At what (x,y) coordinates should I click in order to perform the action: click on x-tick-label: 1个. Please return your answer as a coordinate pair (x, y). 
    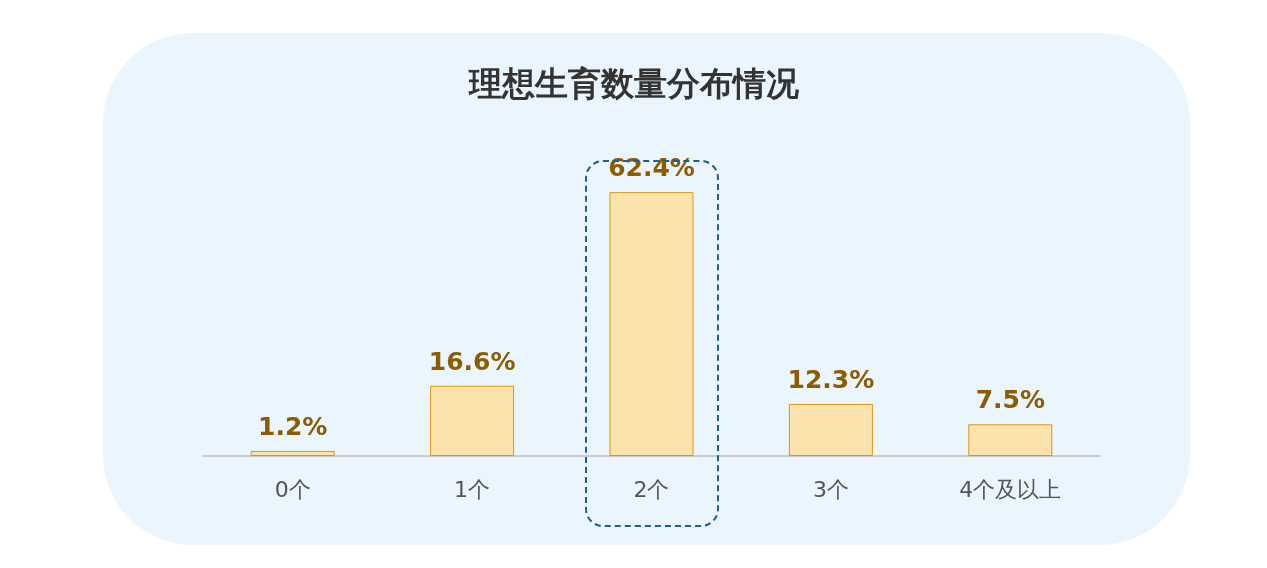
    Looking at the image, I should click on (472, 489).